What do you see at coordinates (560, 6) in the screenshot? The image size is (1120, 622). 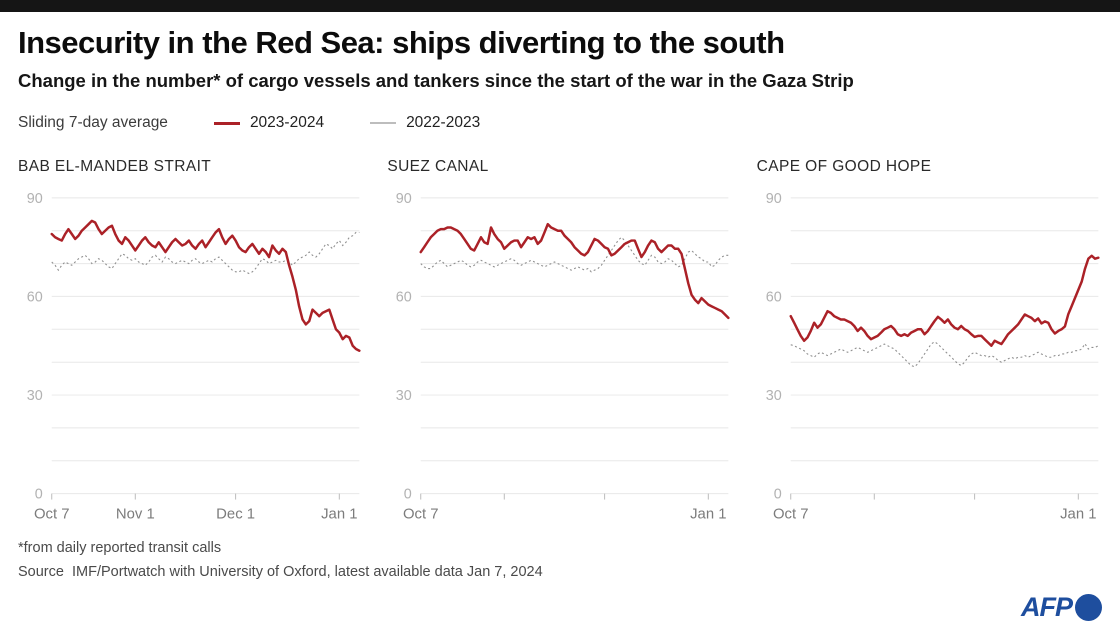 I see `top-black-bar` at bounding box center [560, 6].